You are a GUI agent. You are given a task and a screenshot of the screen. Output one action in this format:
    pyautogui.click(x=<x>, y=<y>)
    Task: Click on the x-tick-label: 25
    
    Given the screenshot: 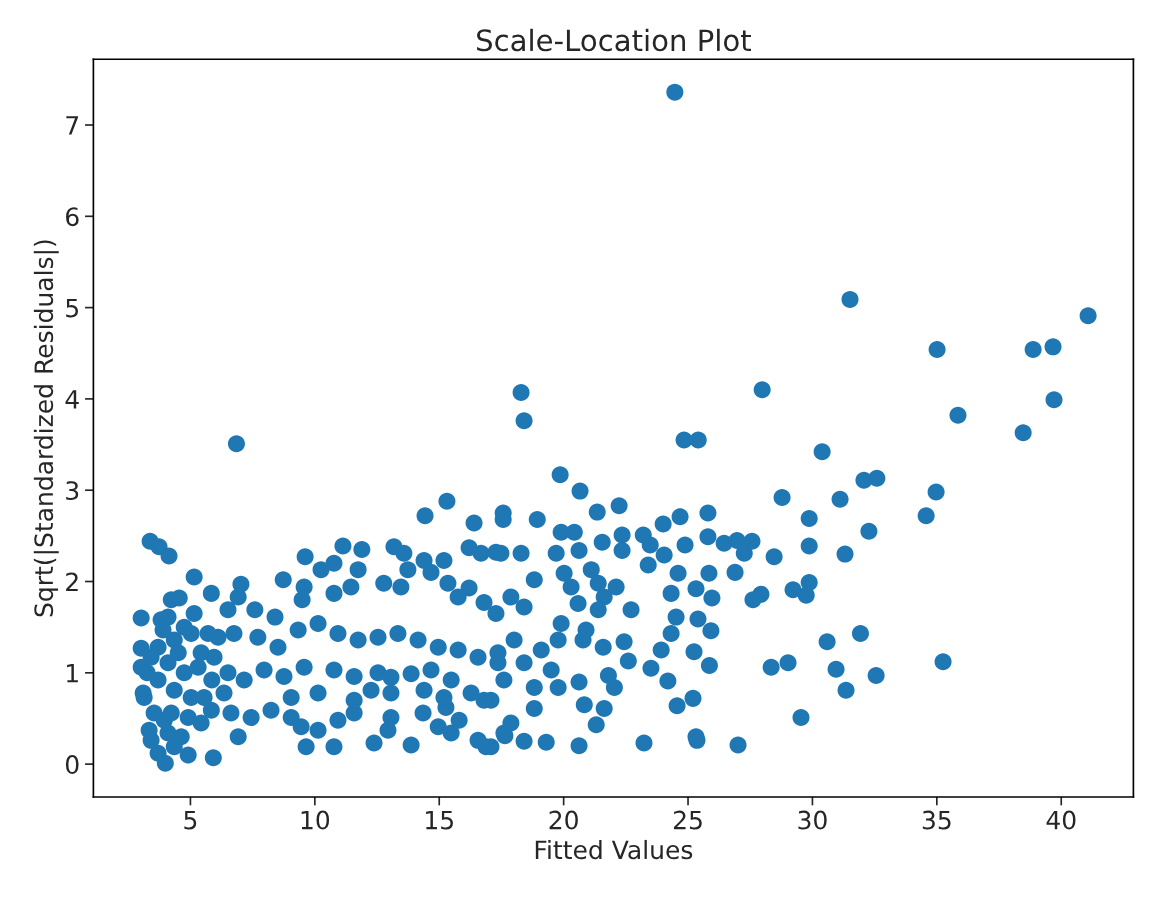 What is the action you would take?
    pyautogui.click(x=687, y=820)
    